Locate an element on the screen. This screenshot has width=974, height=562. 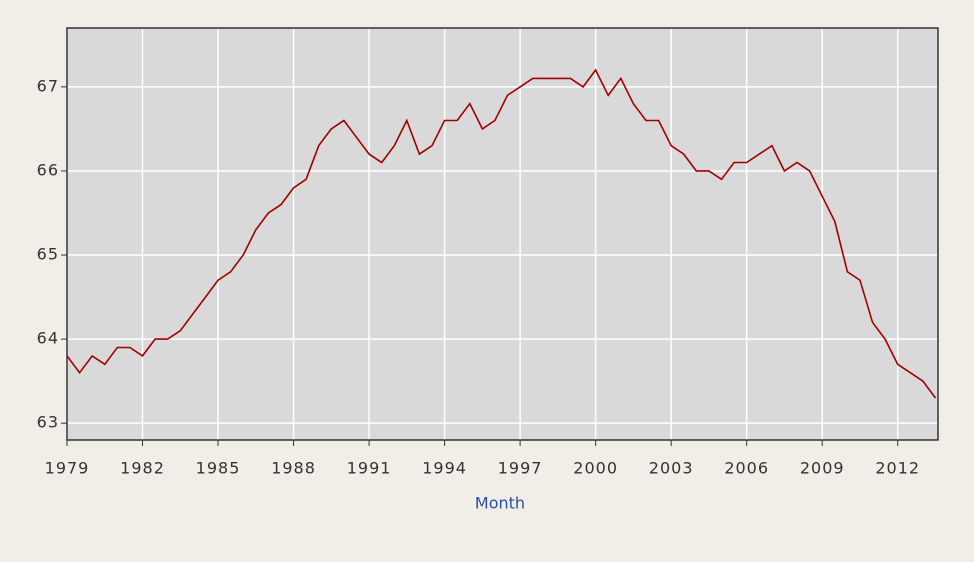
y-tick-label: 66 is located at coordinates (48, 169).